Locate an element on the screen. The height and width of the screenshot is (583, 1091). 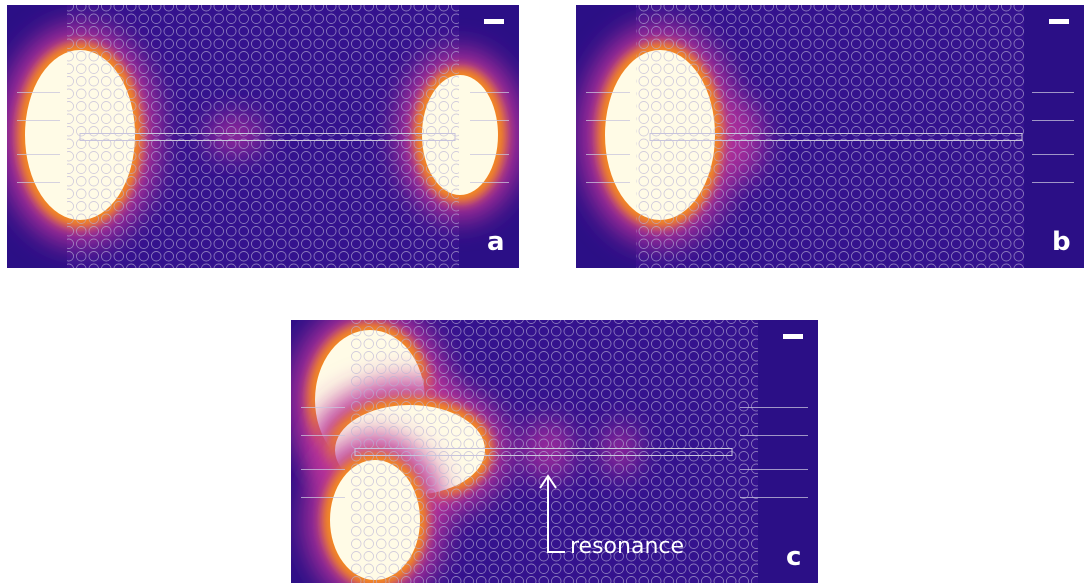
annotation-arrow is located at coordinates (552, 513).